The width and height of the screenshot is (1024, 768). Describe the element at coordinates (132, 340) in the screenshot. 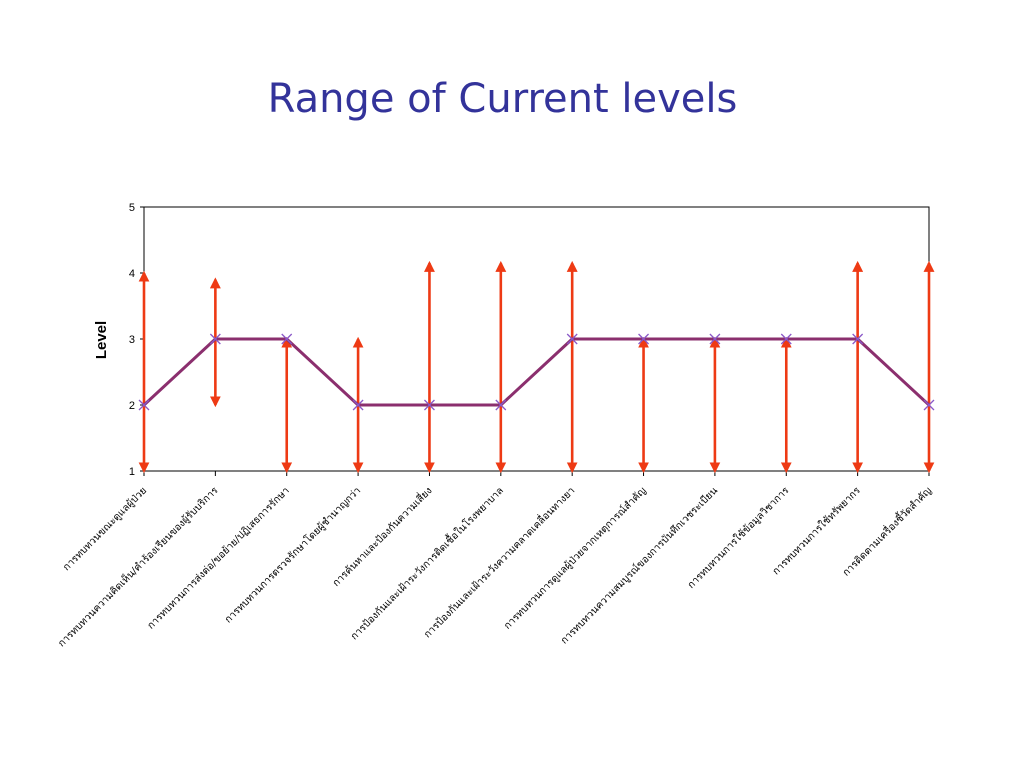

I see `y-tick-label: 3` at that location.